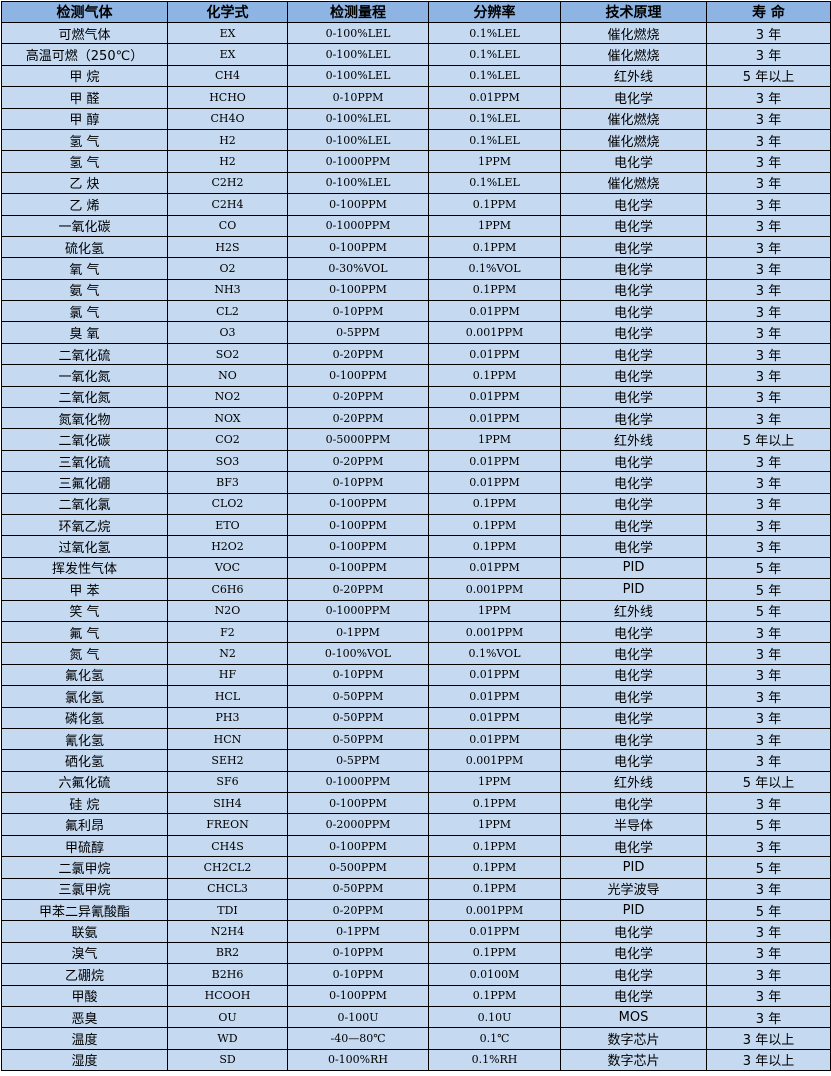 The width and height of the screenshot is (831, 1076). I want to click on cell-gas: 一氧化氮, so click(84, 375).